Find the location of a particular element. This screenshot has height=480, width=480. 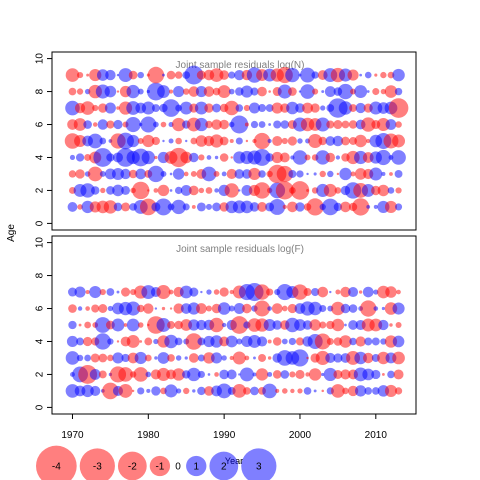

panel-log-f-title: Joint sample residuals log(F) is located at coordinates (240, 249).